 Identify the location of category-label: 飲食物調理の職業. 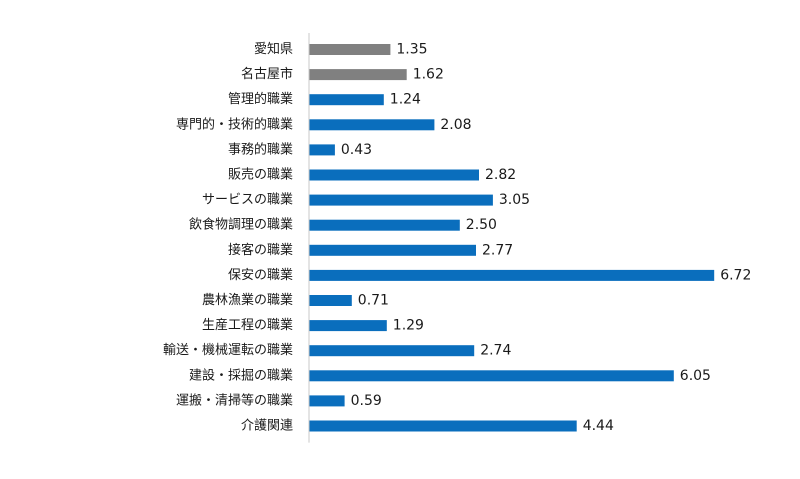
(241, 225).